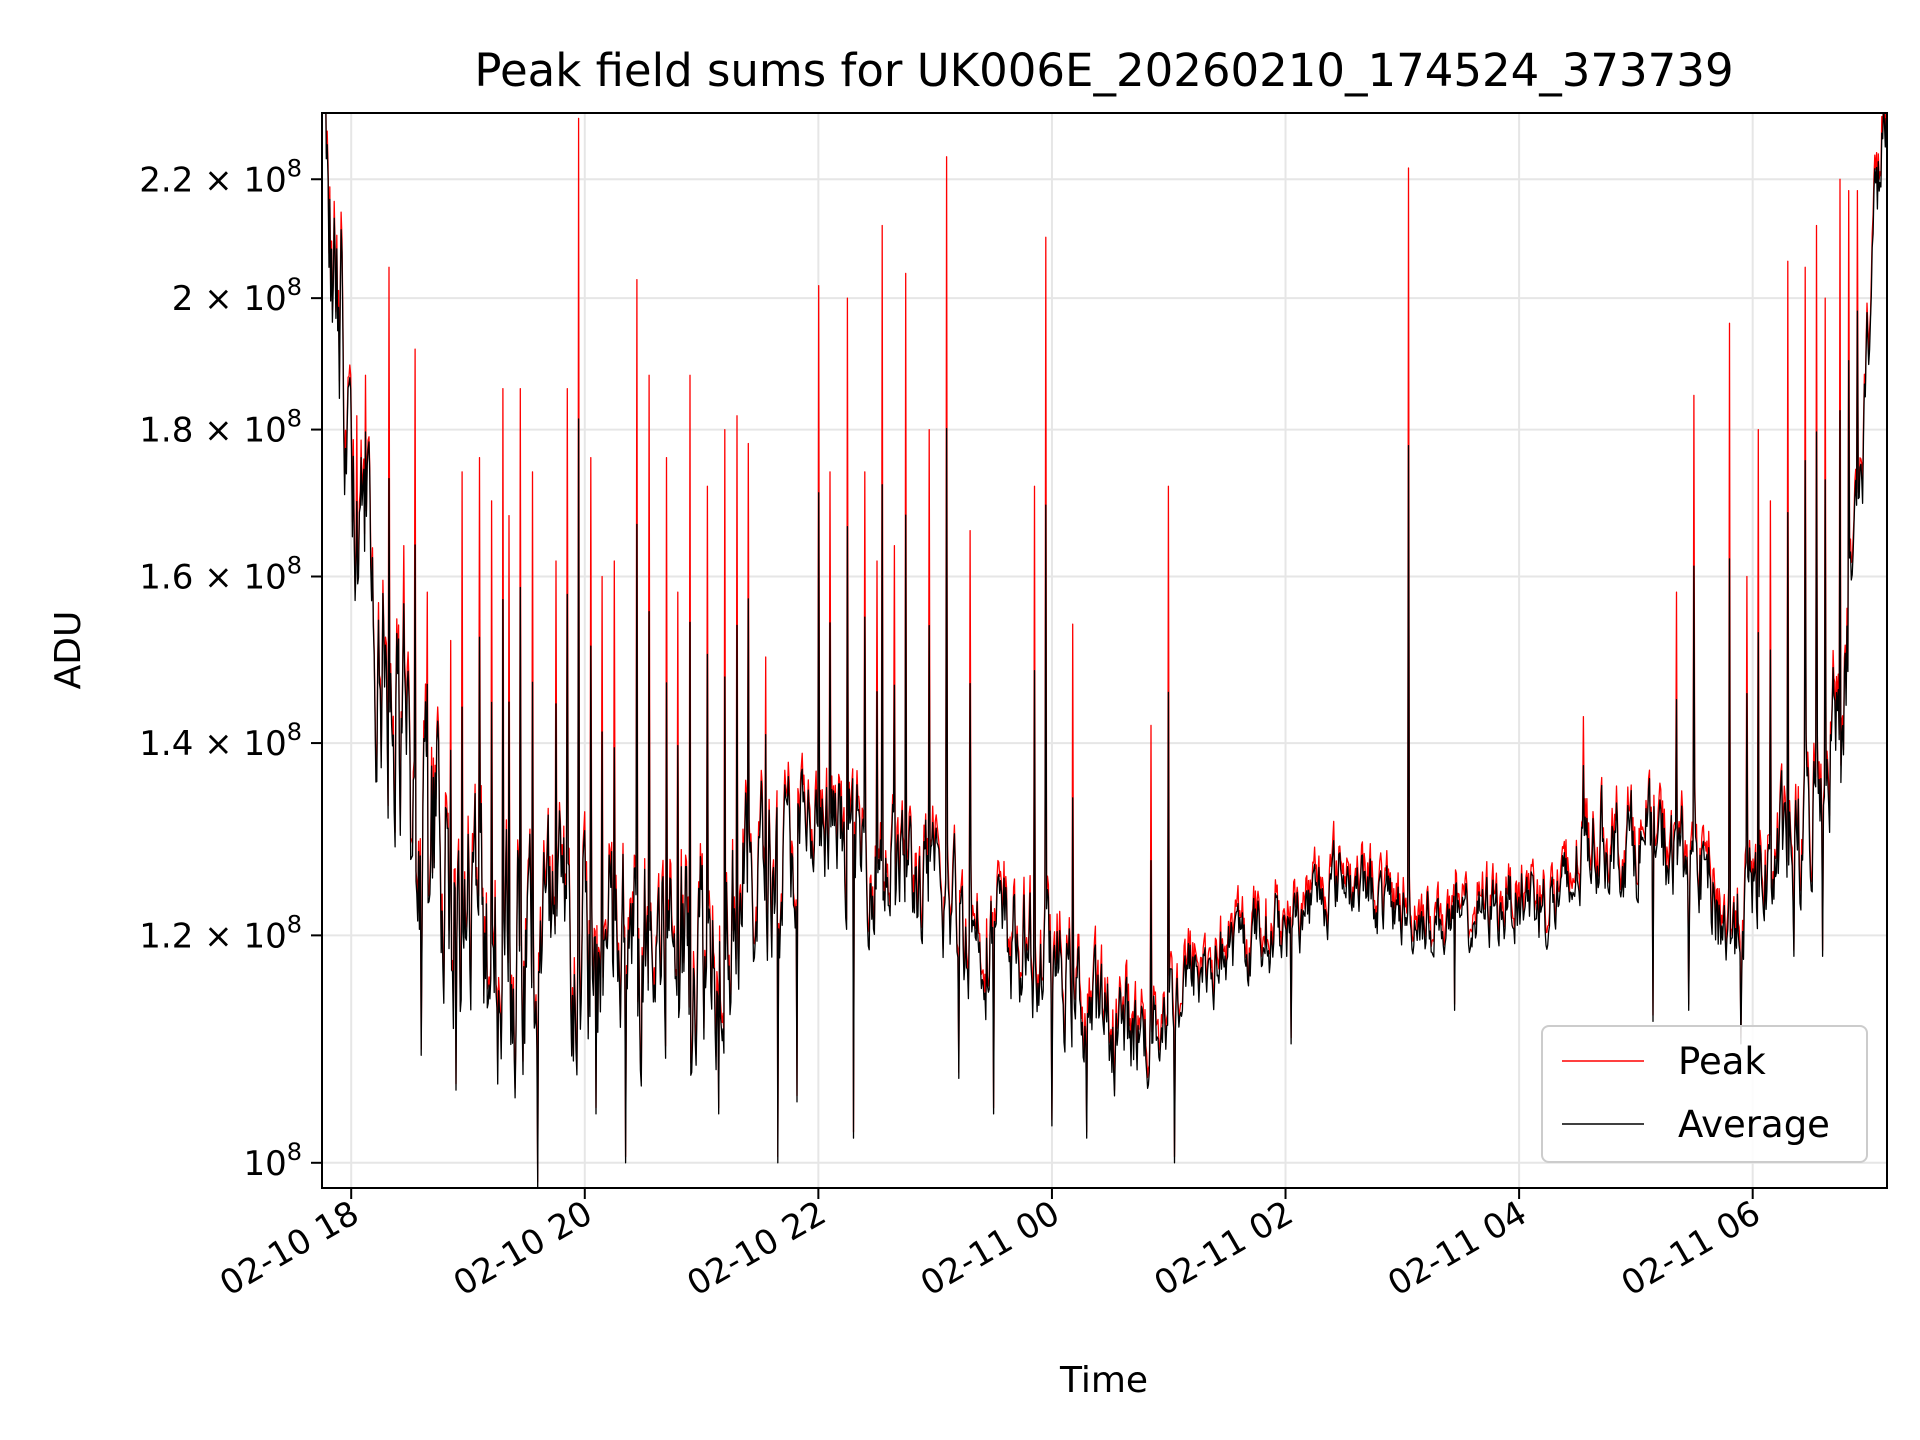 The height and width of the screenshot is (1440, 1920). What do you see at coordinates (220, 177) in the screenshot?
I see `y-tick-label: 2.2 × 108` at bounding box center [220, 177].